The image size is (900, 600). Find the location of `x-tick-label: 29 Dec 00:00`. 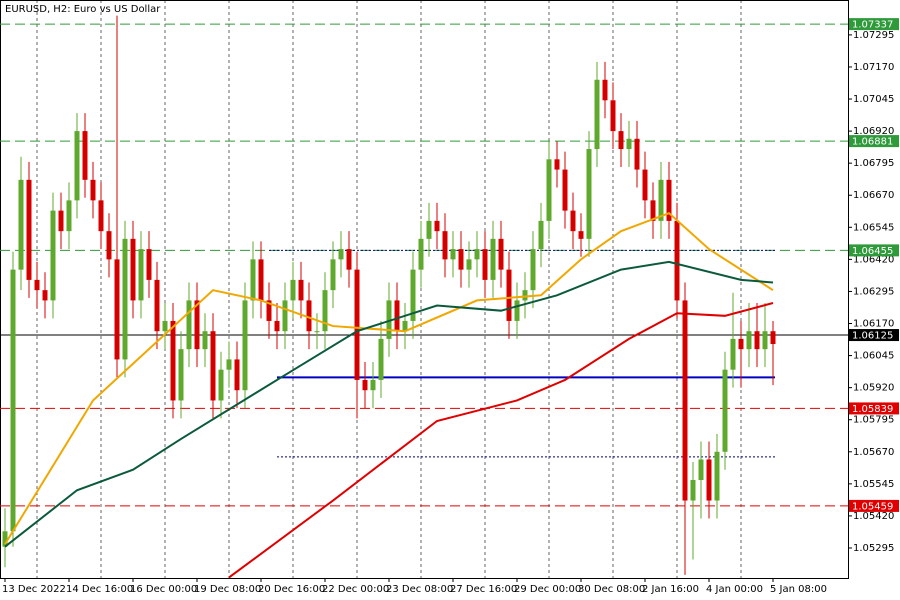

x-tick-label: 29 Dec 00:00 is located at coordinates (547, 589).